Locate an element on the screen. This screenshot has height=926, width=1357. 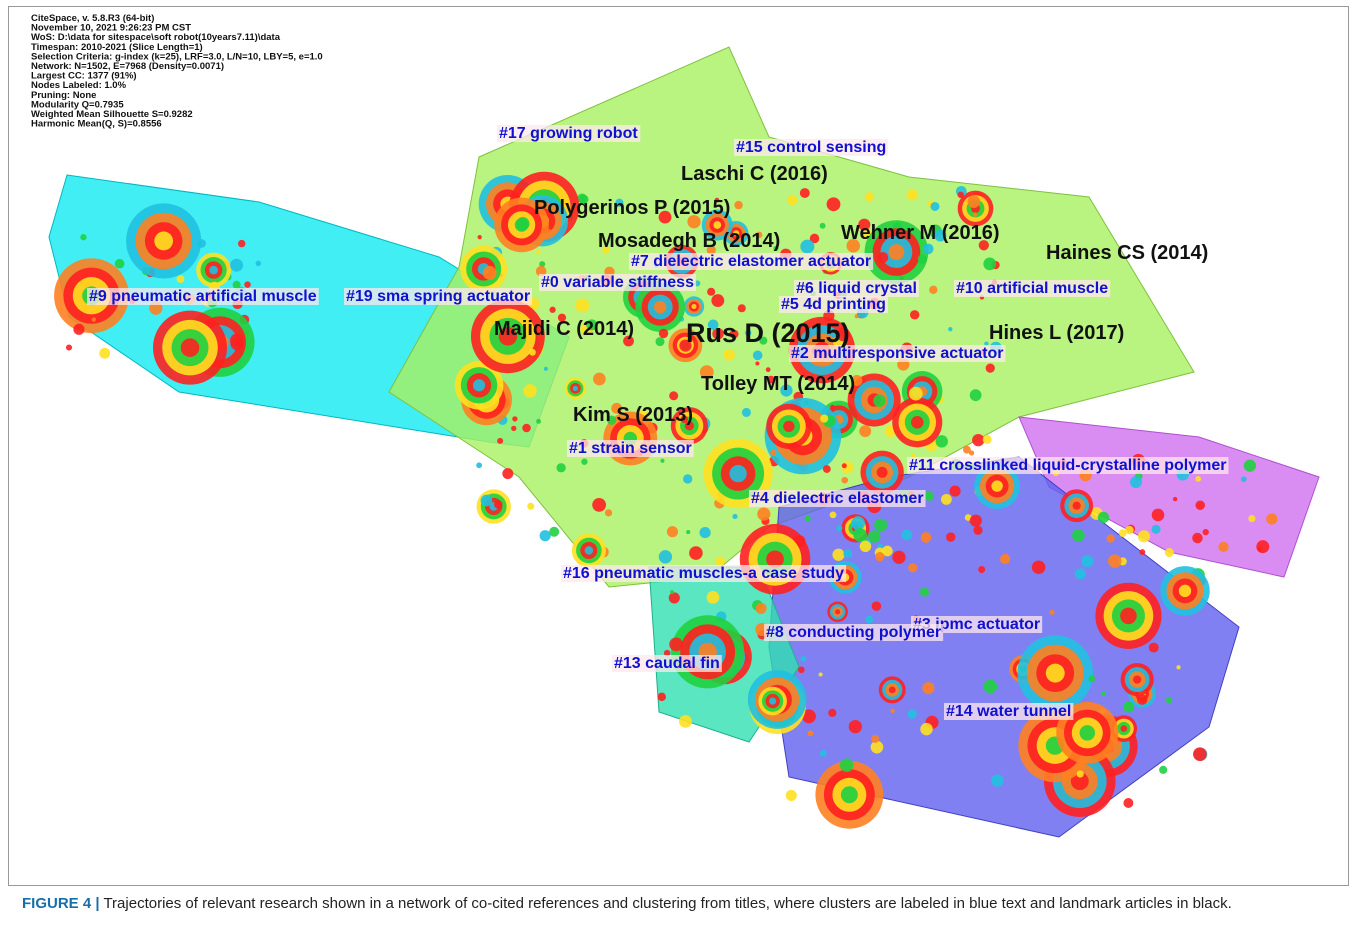
cluster-label: #5 4d printing is located at coordinates (833, 304).